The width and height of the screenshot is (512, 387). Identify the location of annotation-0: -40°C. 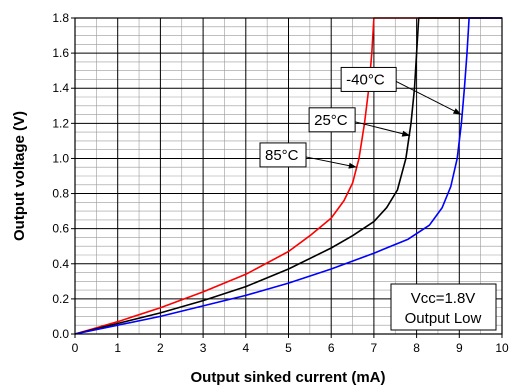
(401, 91).